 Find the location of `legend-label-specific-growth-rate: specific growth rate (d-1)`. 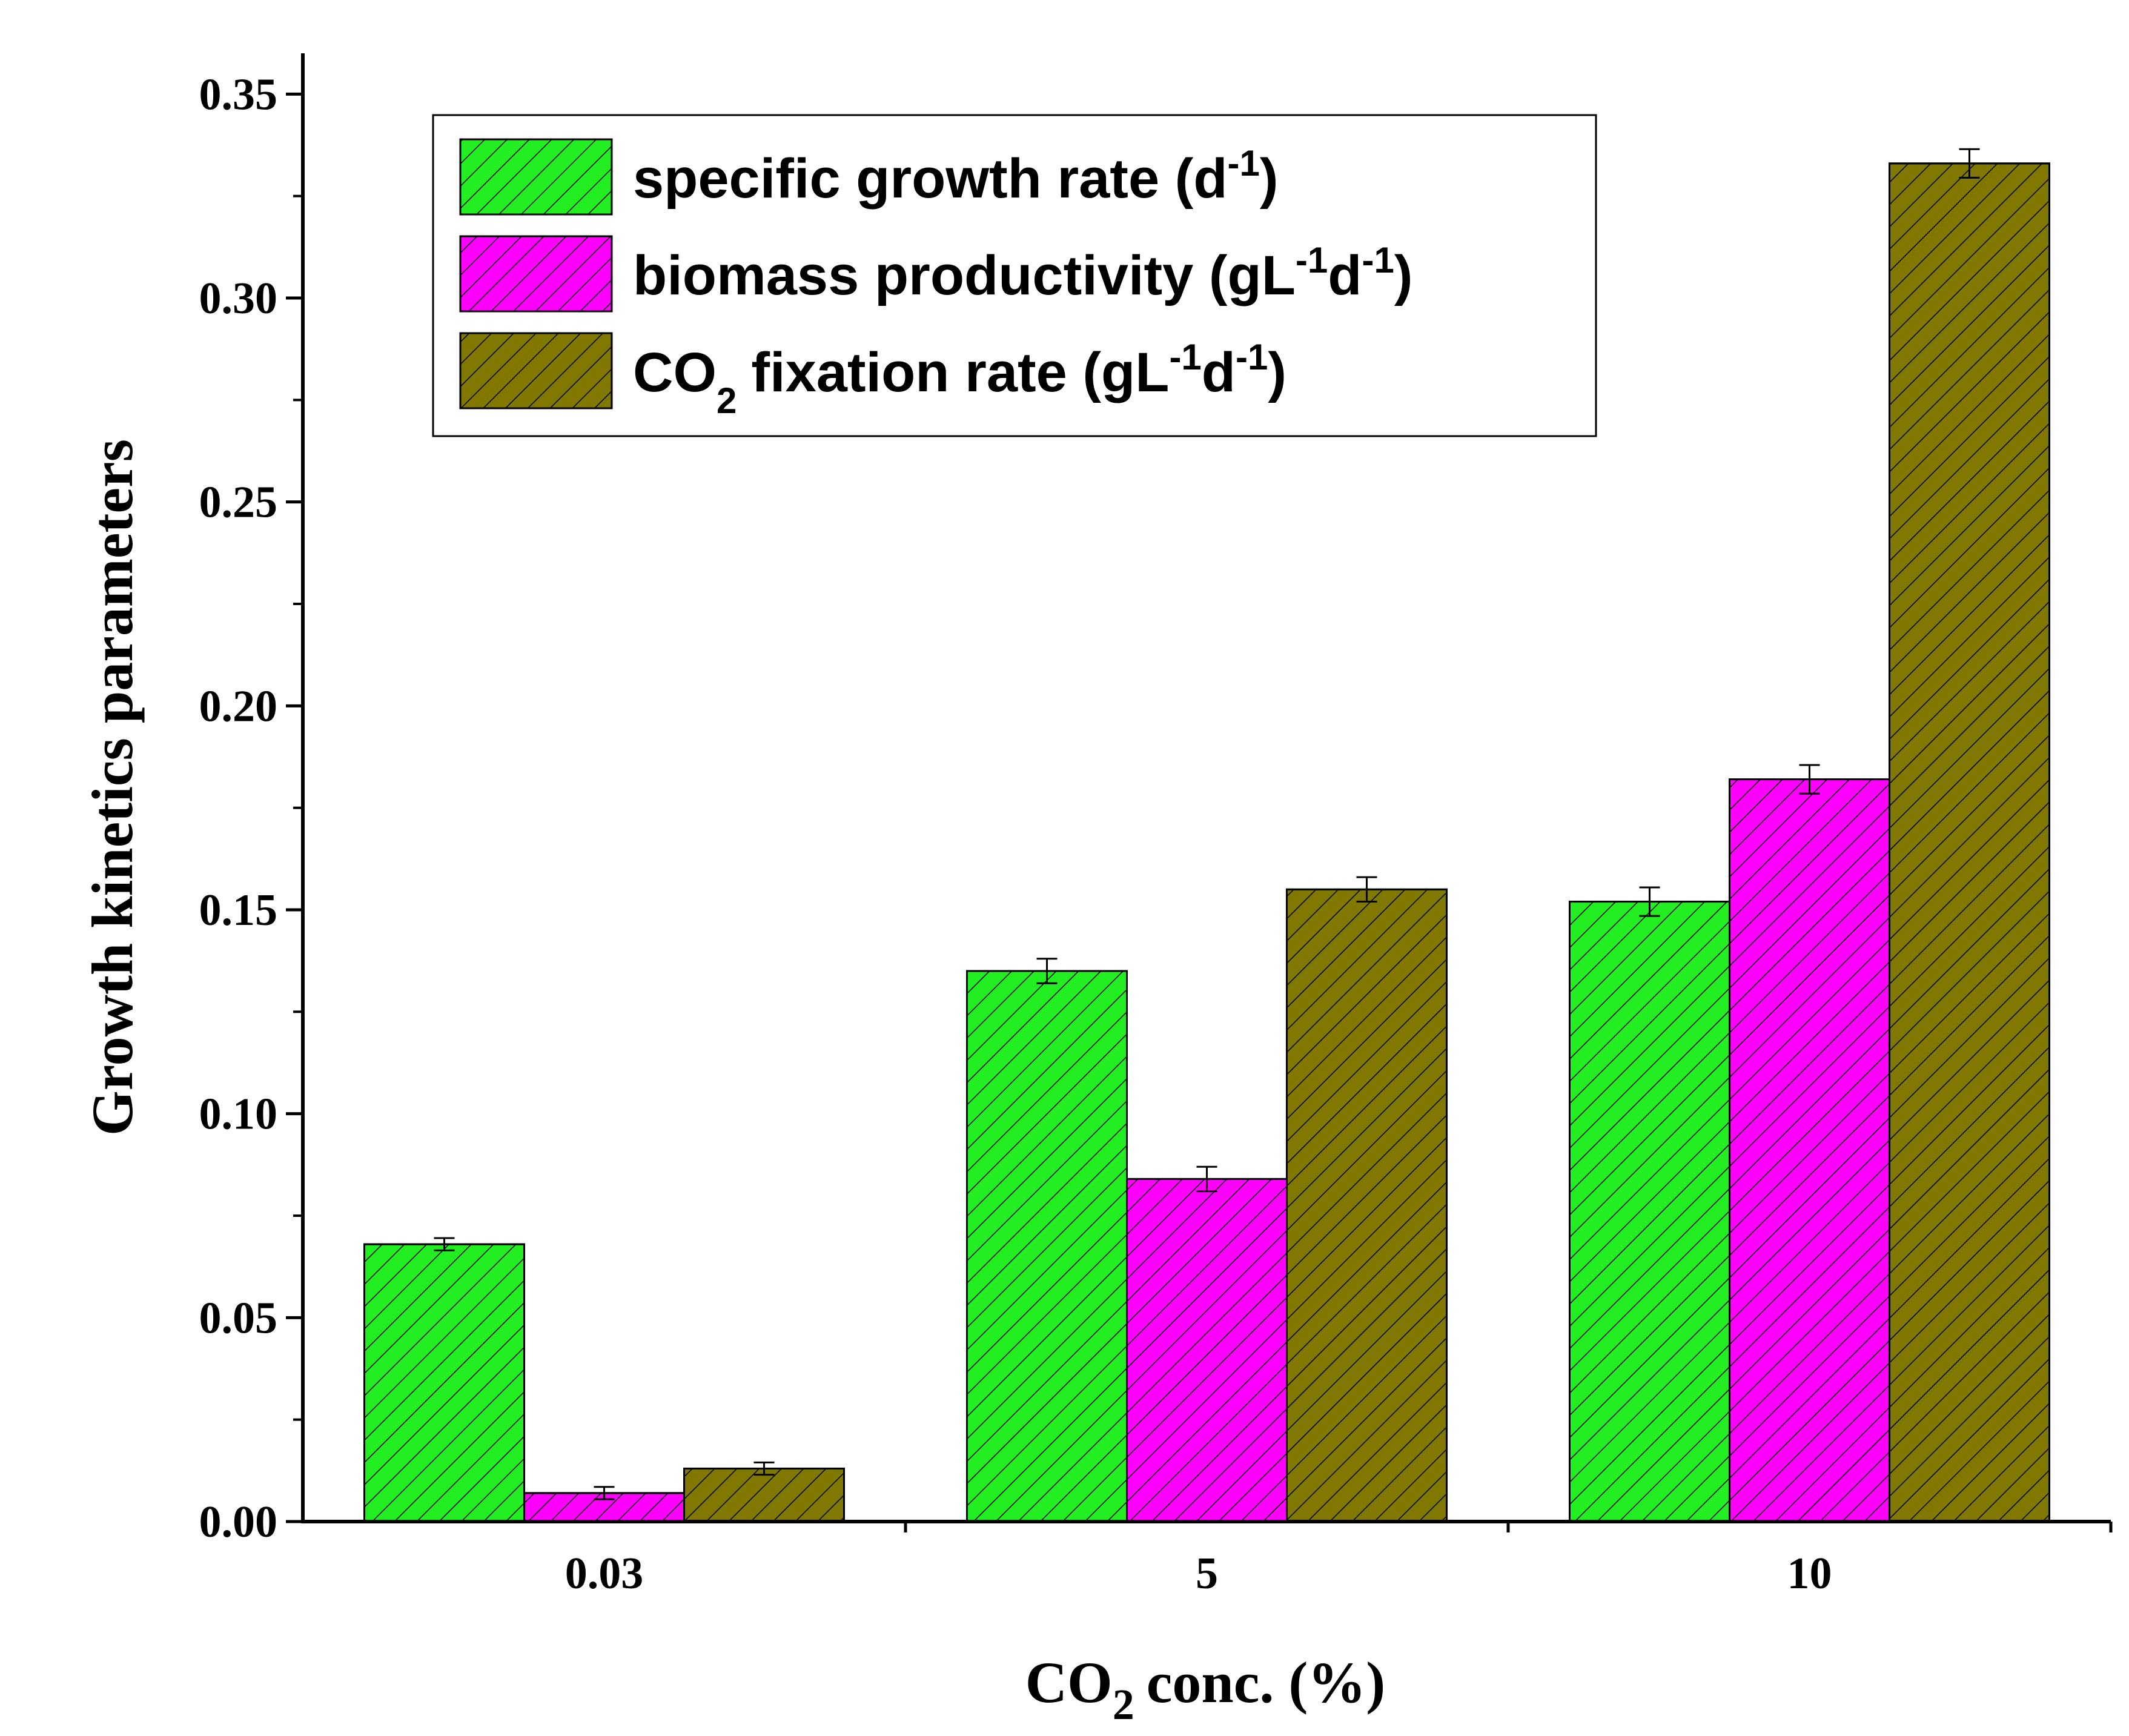

legend-label-specific-growth-rate: specific growth rate (d-1) is located at coordinates (956, 176).